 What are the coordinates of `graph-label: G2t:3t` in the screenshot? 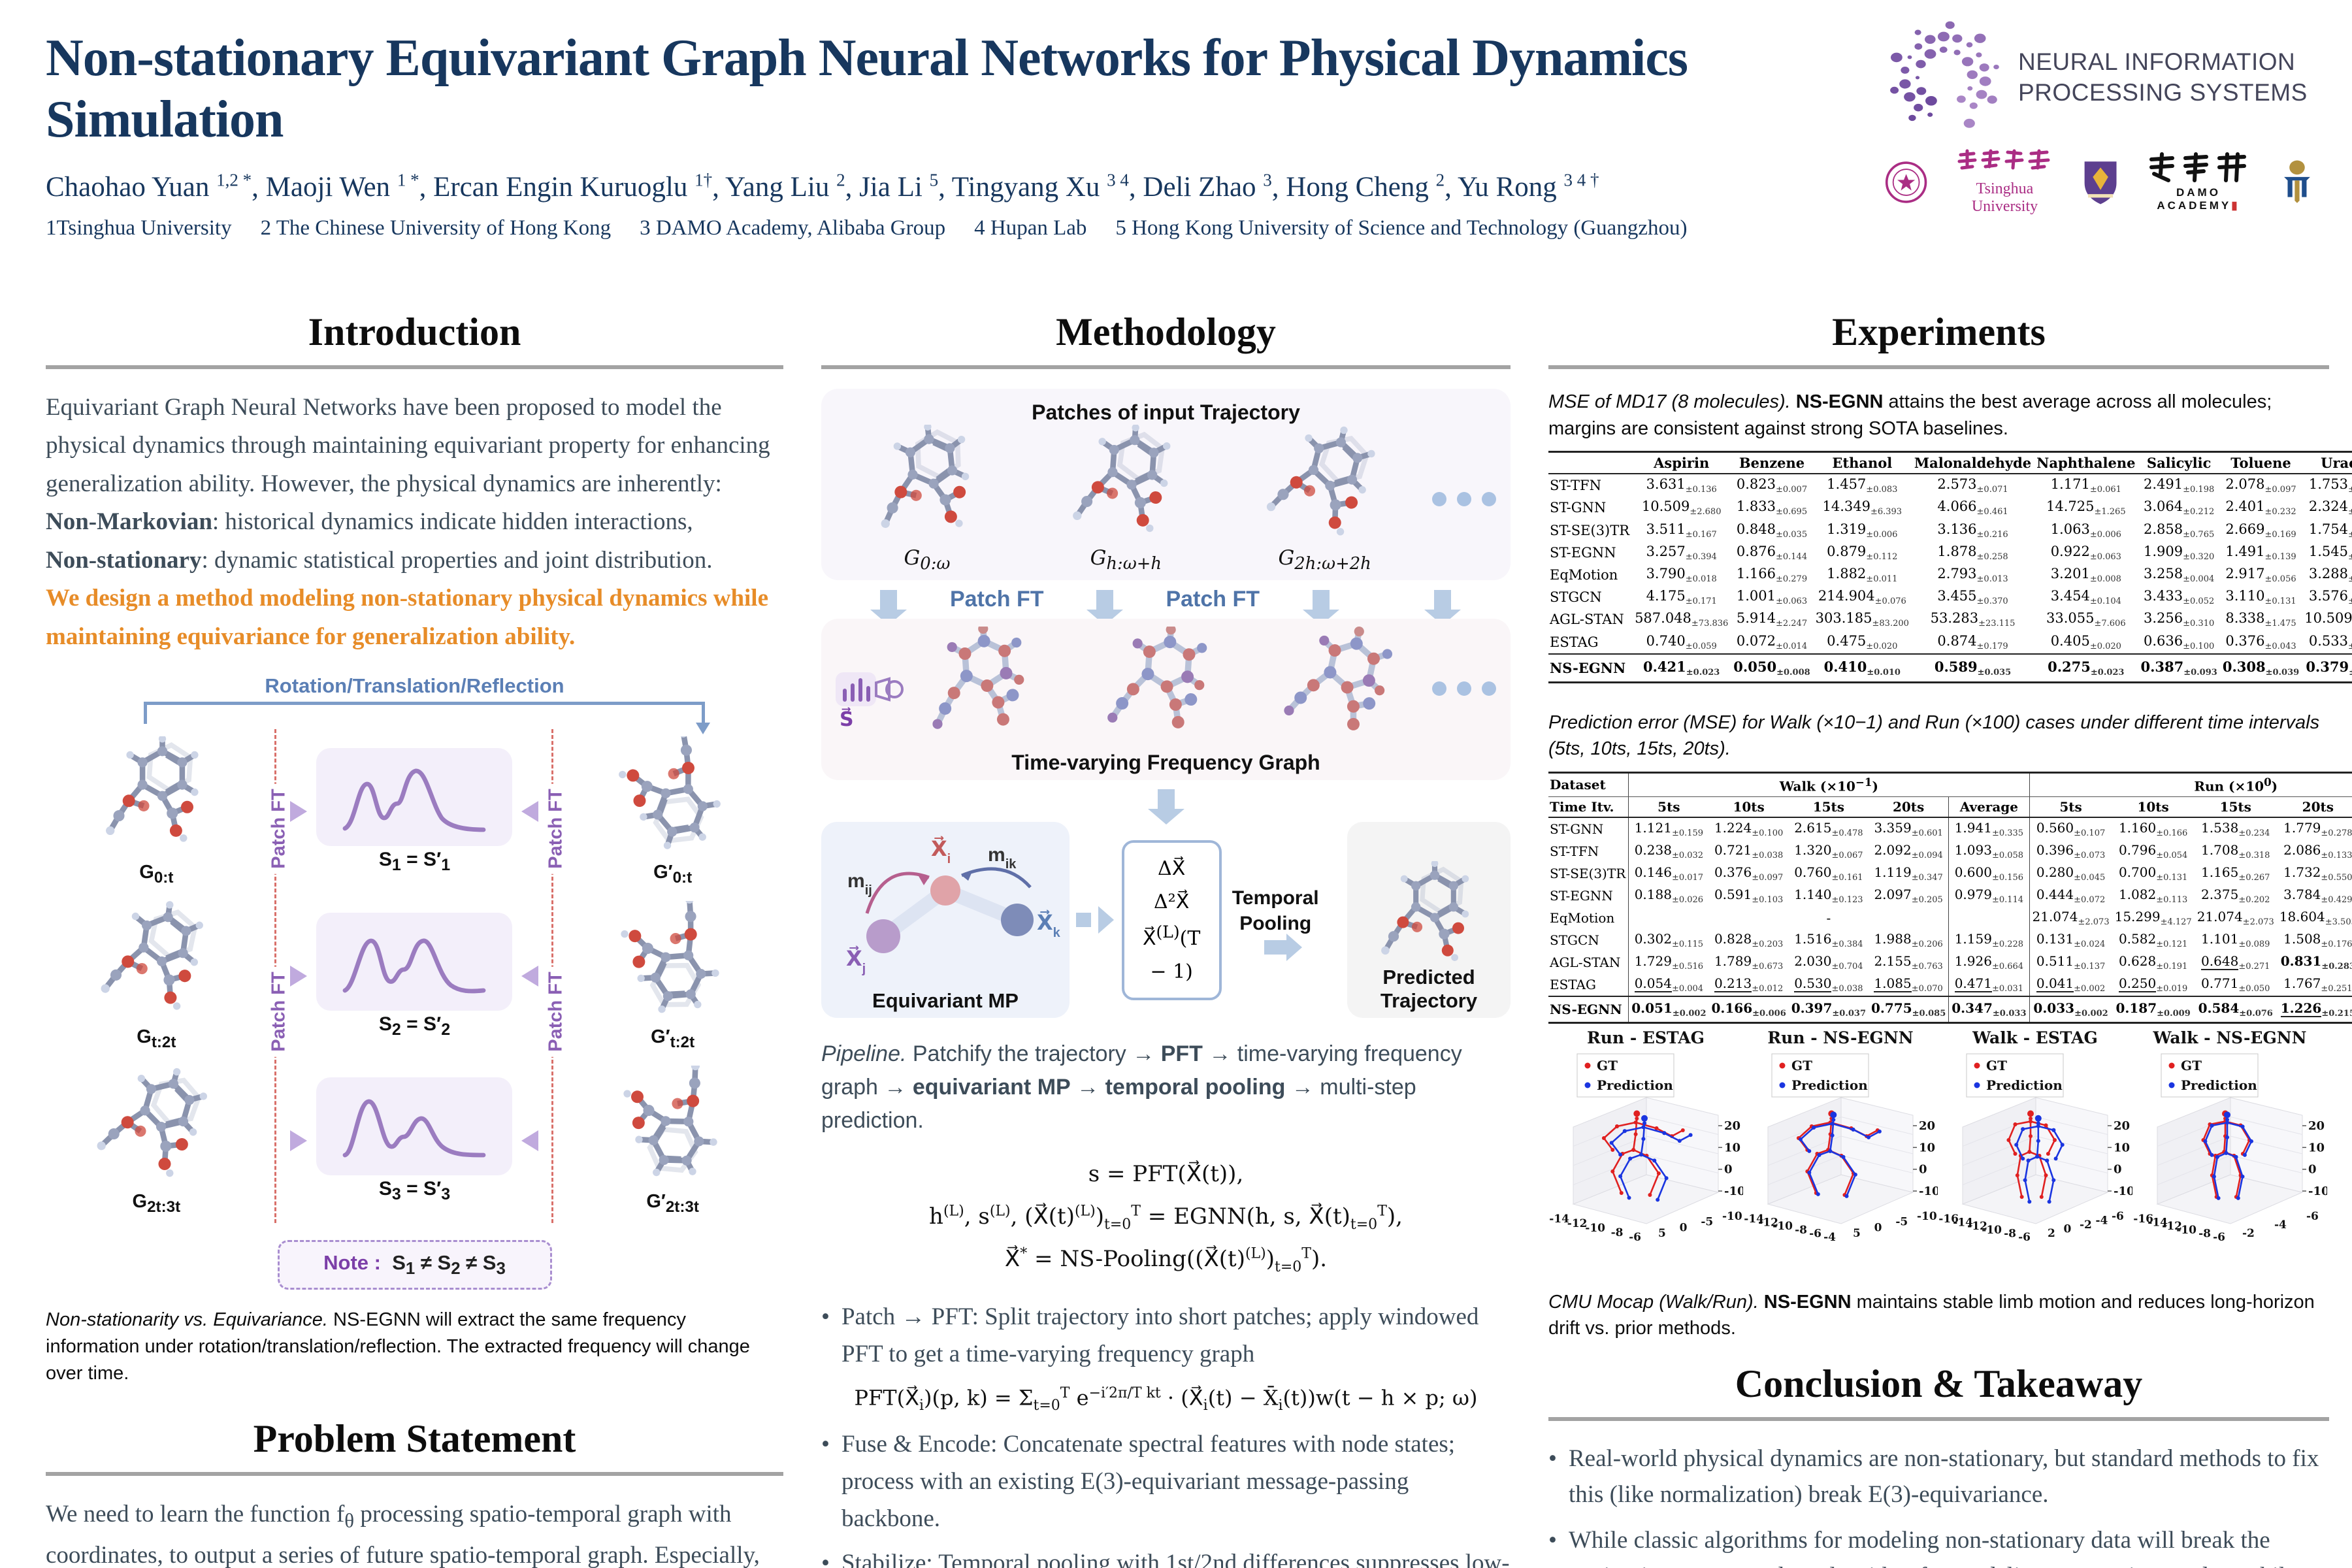 It's located at (156, 1203).